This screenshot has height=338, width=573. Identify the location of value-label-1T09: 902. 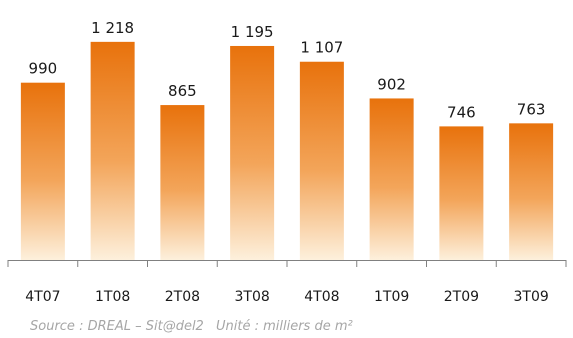
(391, 84).